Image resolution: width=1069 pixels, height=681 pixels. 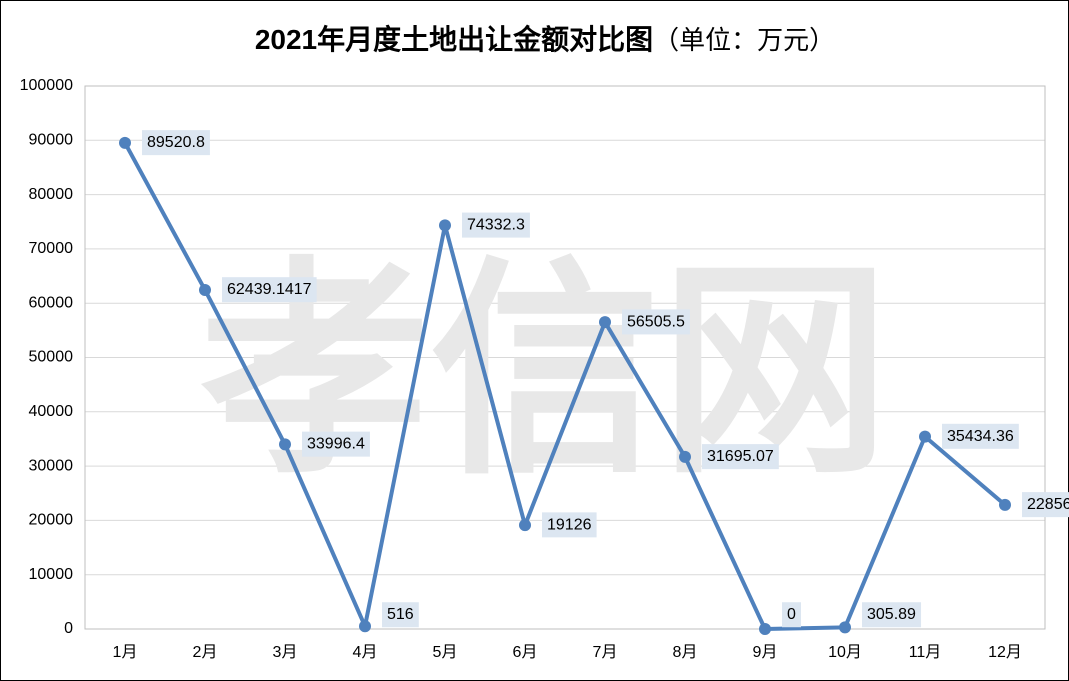 I want to click on x-tick-label: 12月, so click(x=1005, y=652).